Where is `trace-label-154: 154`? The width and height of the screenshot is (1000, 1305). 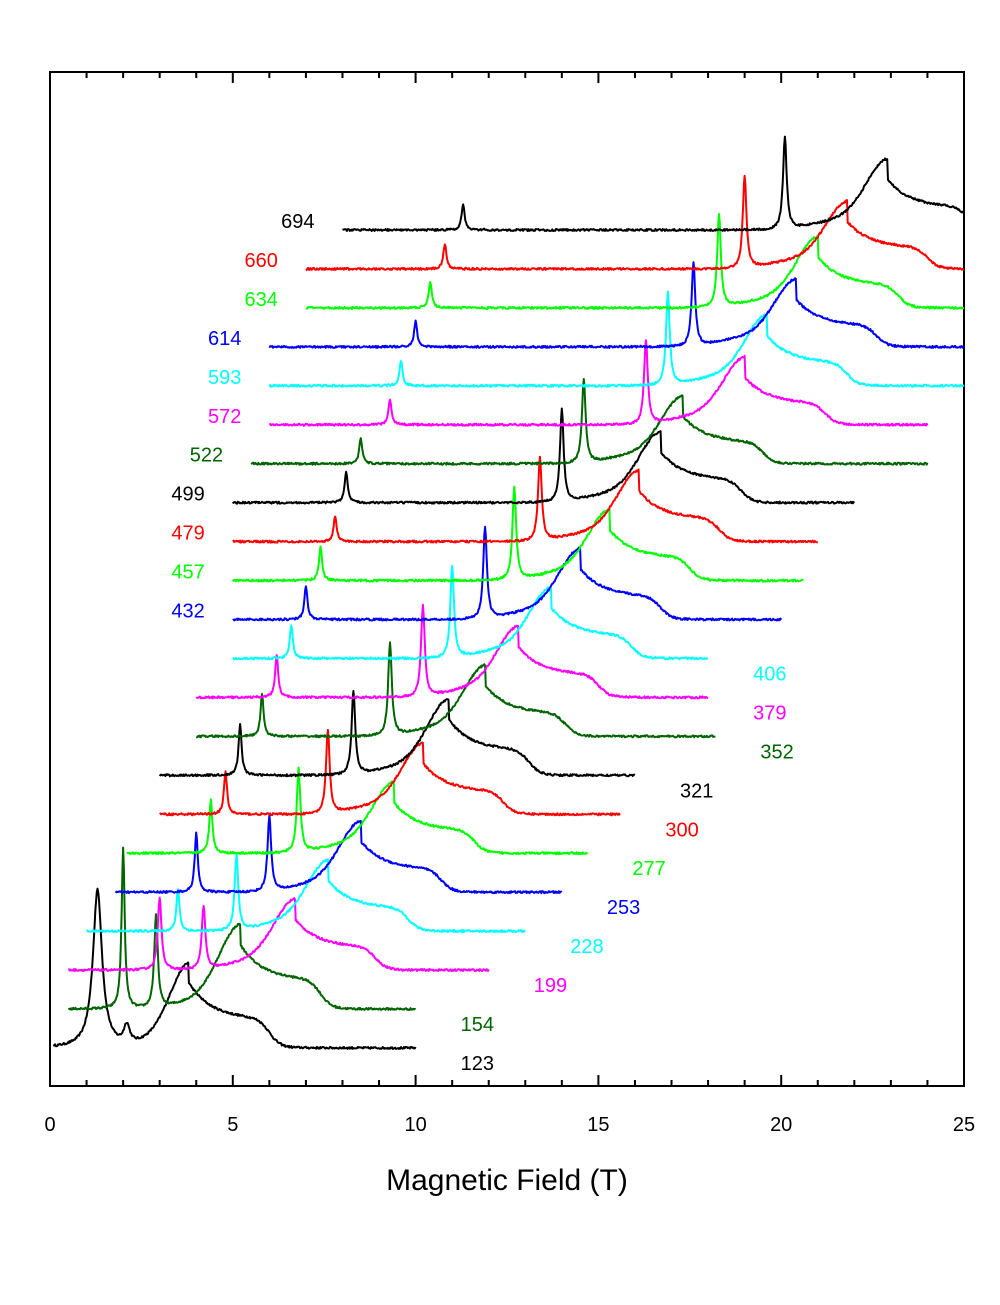 trace-label-154: 154 is located at coordinates (477, 1025).